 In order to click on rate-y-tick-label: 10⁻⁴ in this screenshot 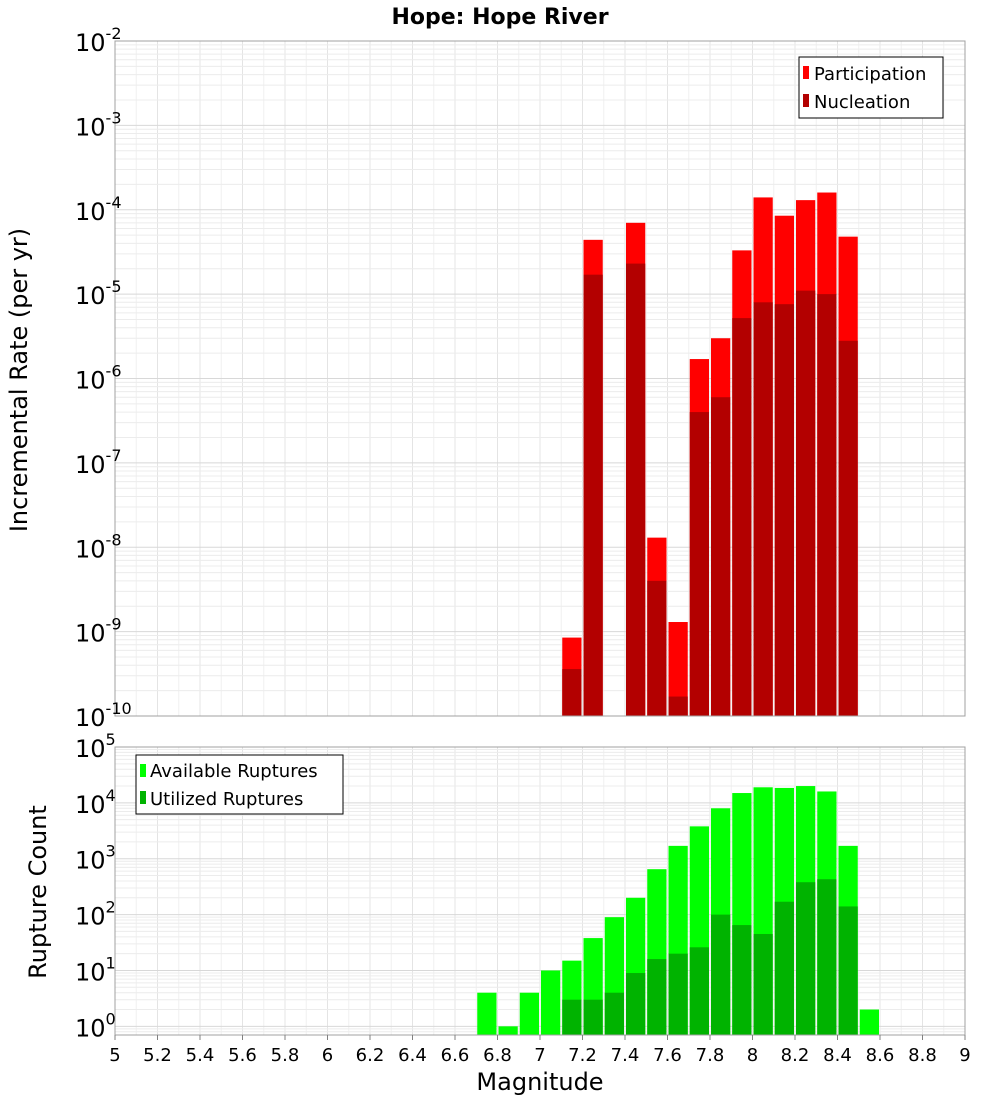, I will do `click(98, 209)`.